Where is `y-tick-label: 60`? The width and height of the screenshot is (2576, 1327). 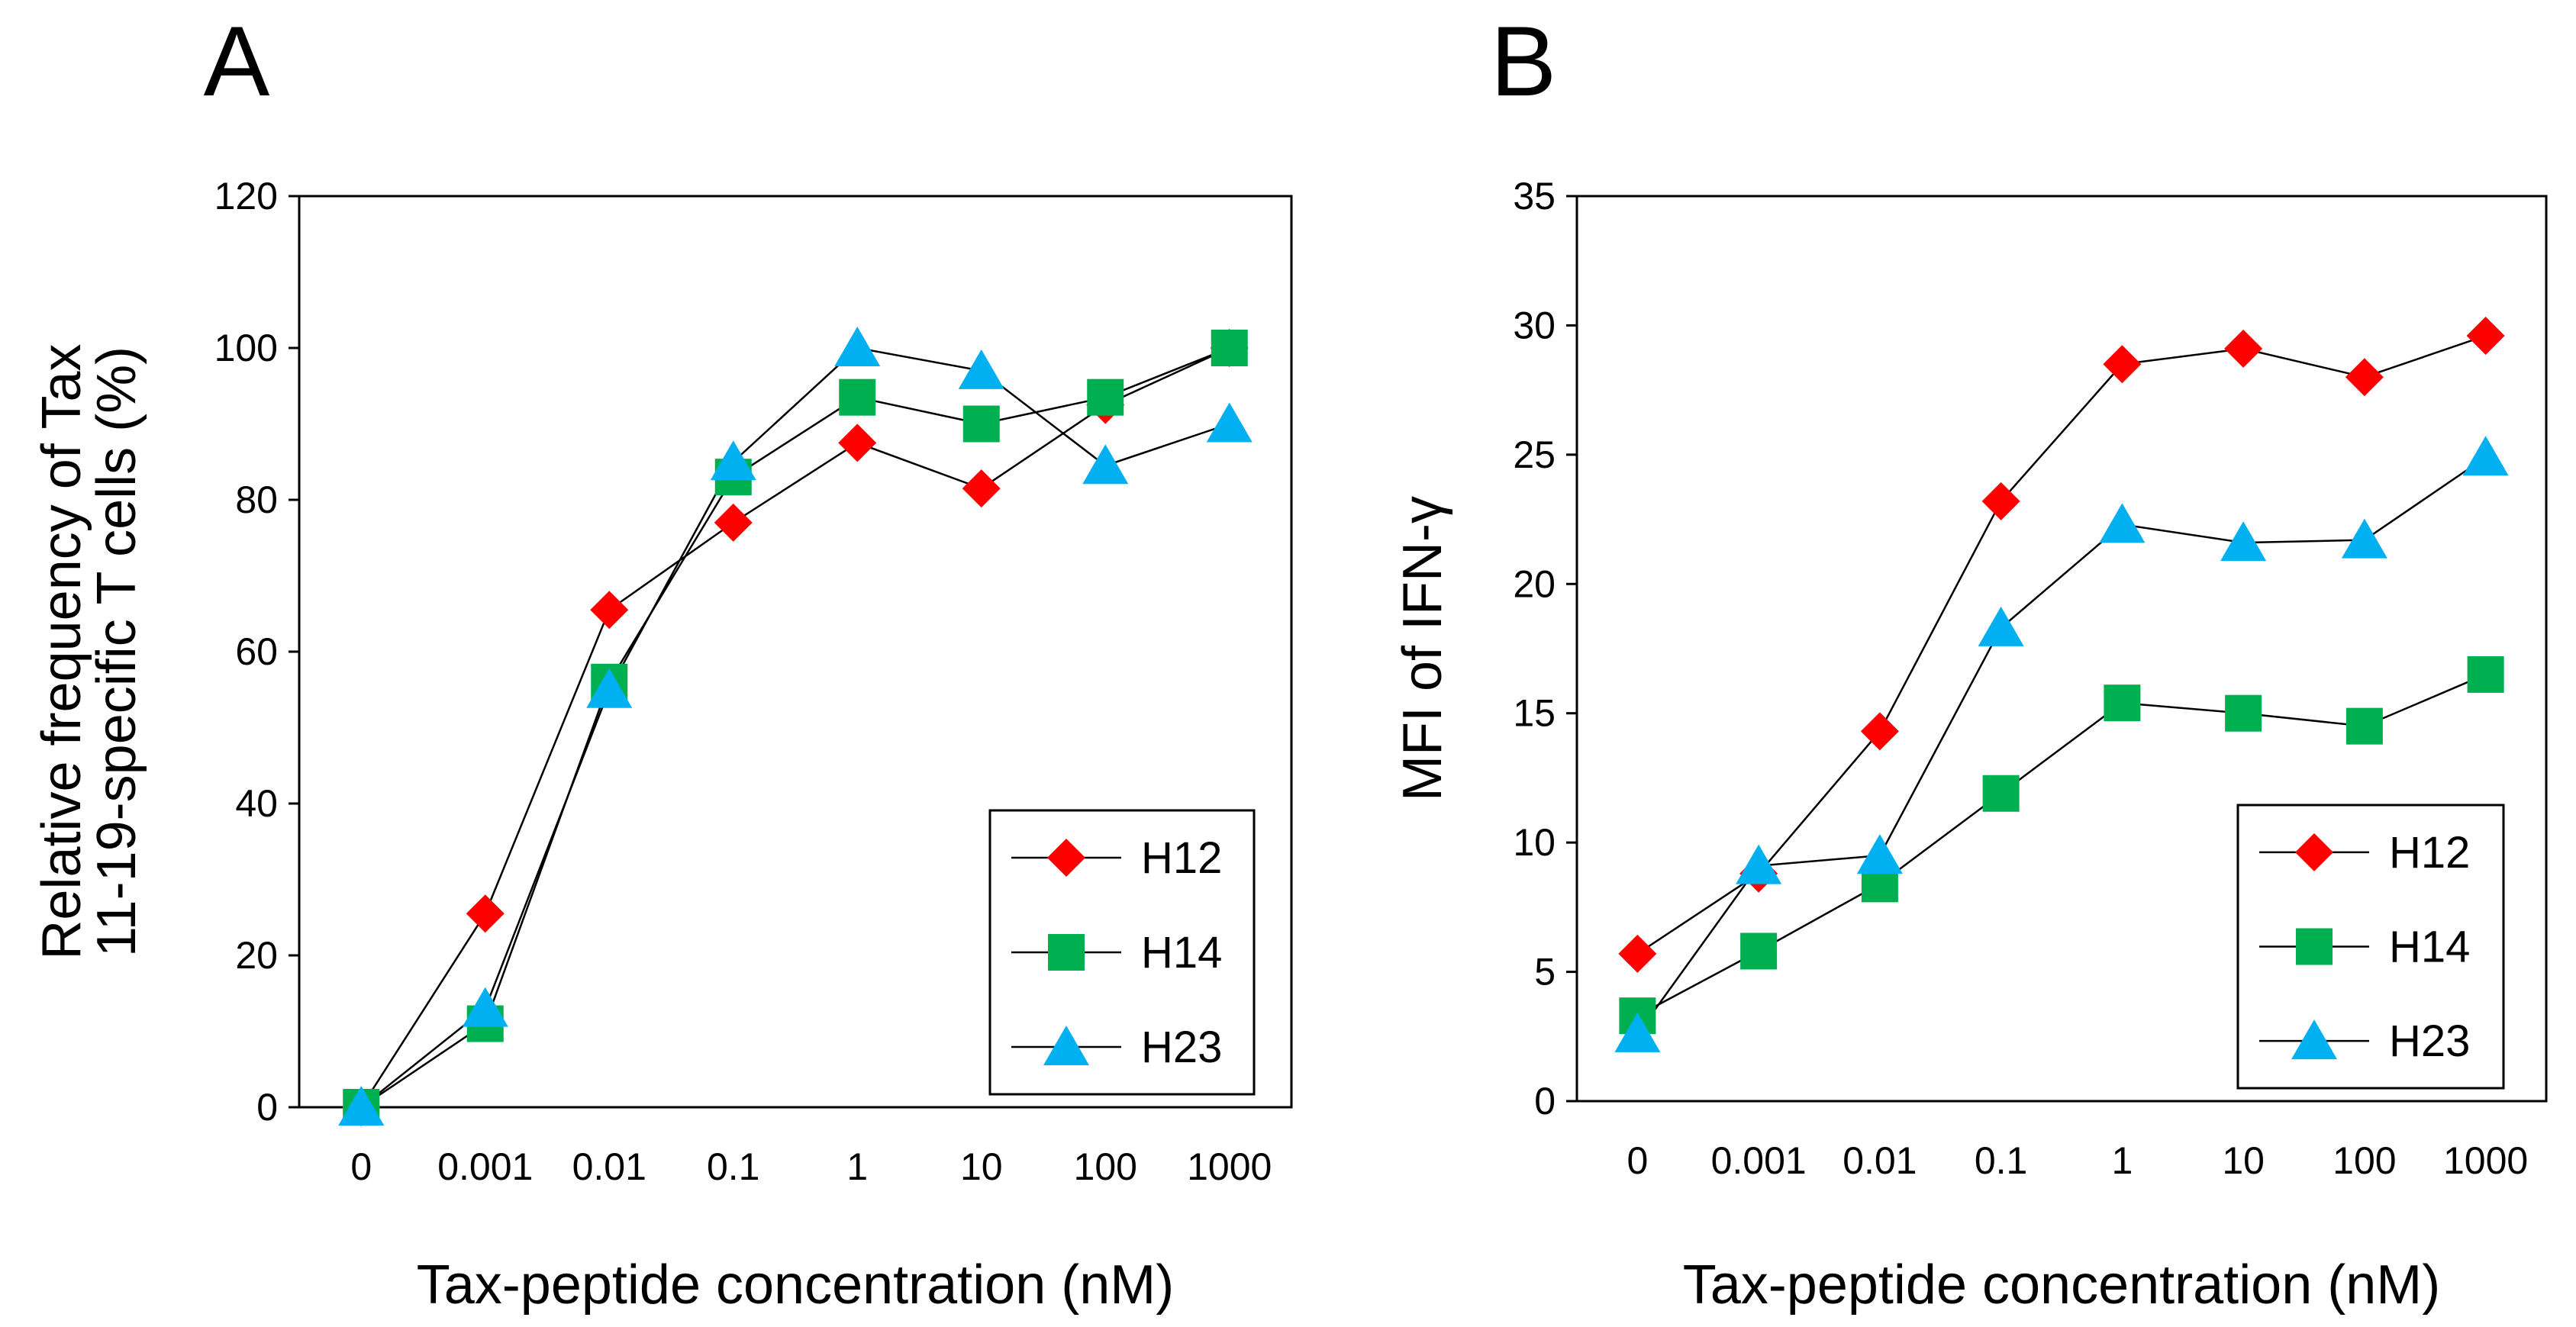
y-tick-label: 60 is located at coordinates (257, 651).